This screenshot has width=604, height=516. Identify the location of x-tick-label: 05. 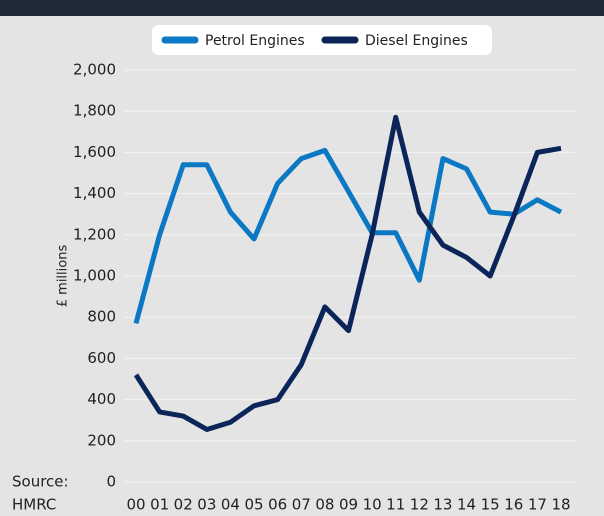
(254, 505).